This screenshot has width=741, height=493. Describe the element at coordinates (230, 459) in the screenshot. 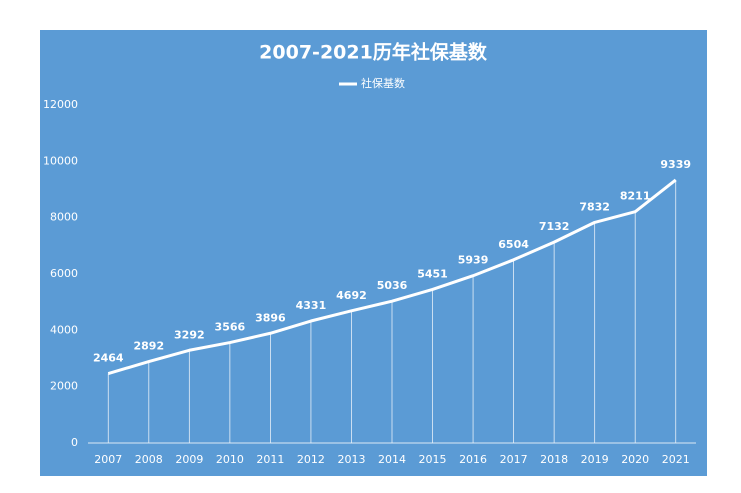

I see `x-tick-label: 2010` at that location.